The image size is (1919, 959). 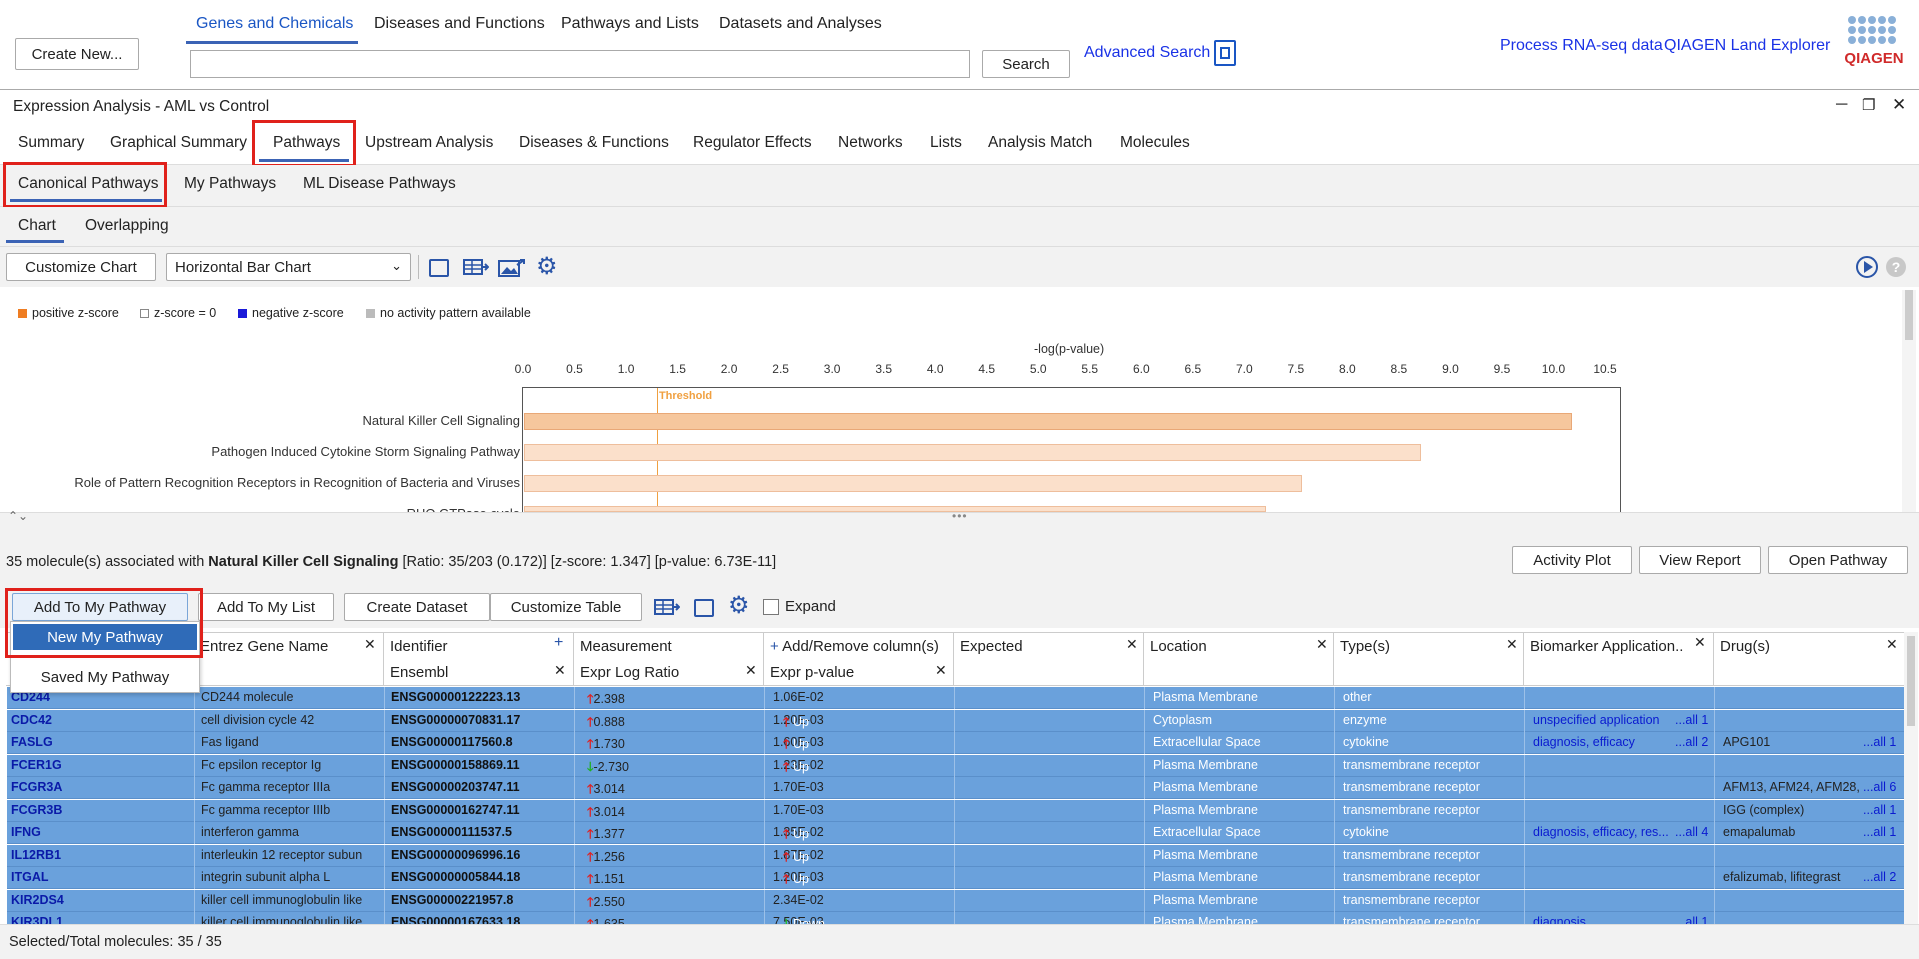 What do you see at coordinates (566, 607) in the screenshot?
I see `customize-table-button: Customize Table` at bounding box center [566, 607].